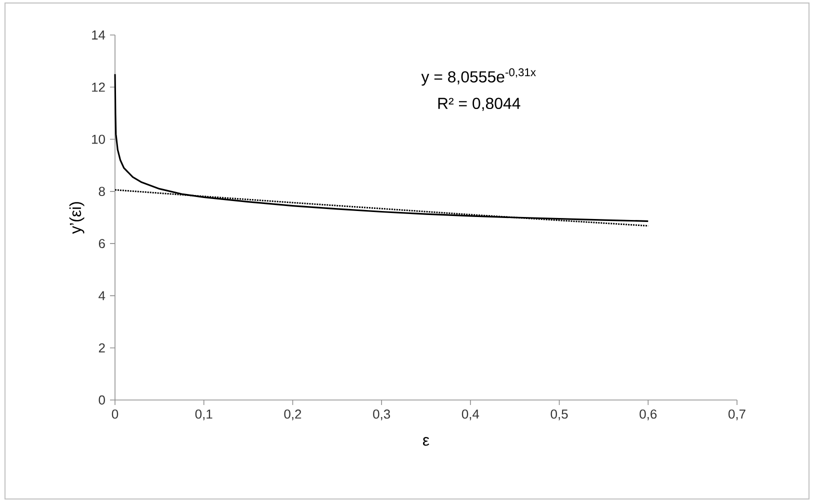  What do you see at coordinates (101, 191) in the screenshot?
I see `y-tick-label: 8` at bounding box center [101, 191].